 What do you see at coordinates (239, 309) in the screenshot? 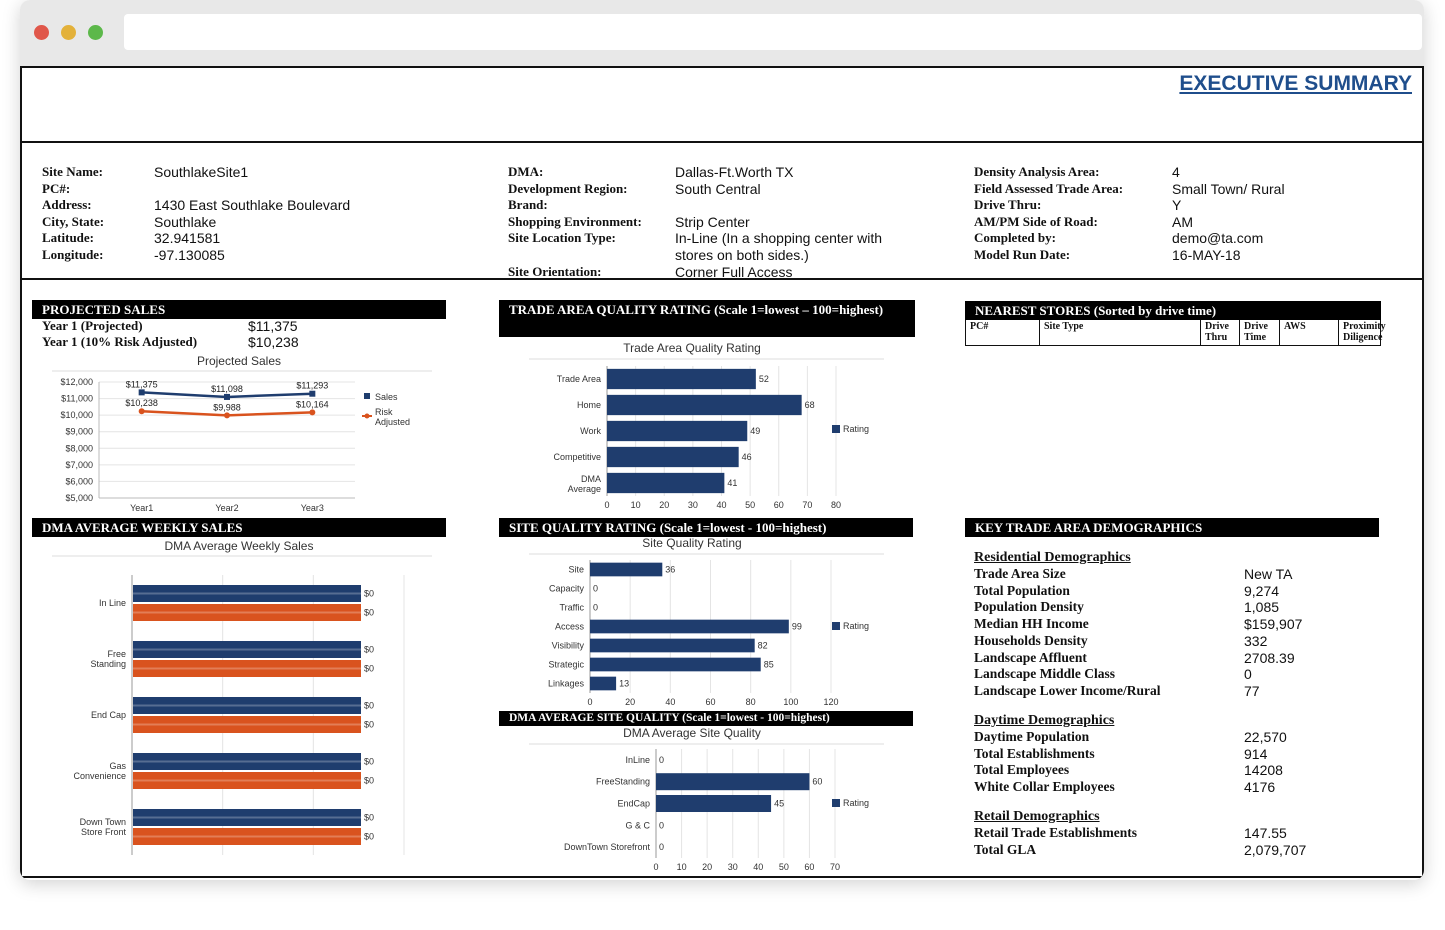
I see `projected-sales-header: PROJECTED SALES` at bounding box center [239, 309].